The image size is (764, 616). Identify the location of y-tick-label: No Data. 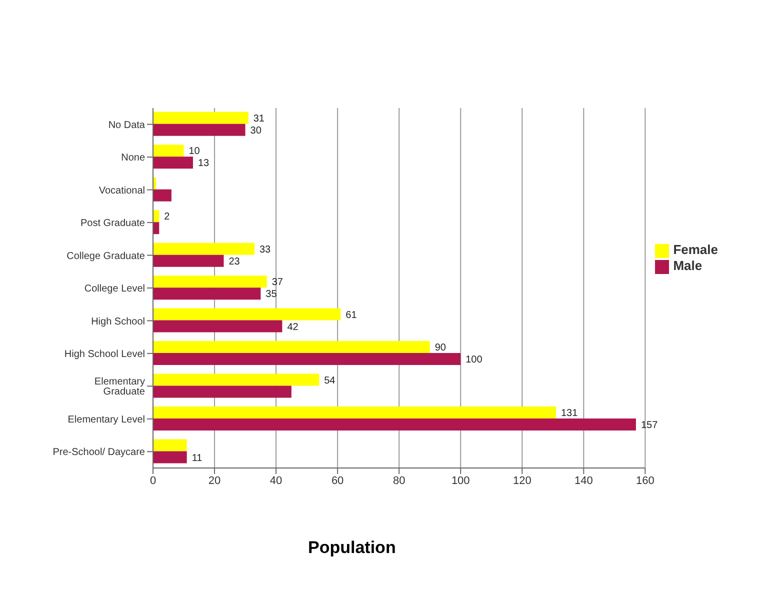
(127, 125).